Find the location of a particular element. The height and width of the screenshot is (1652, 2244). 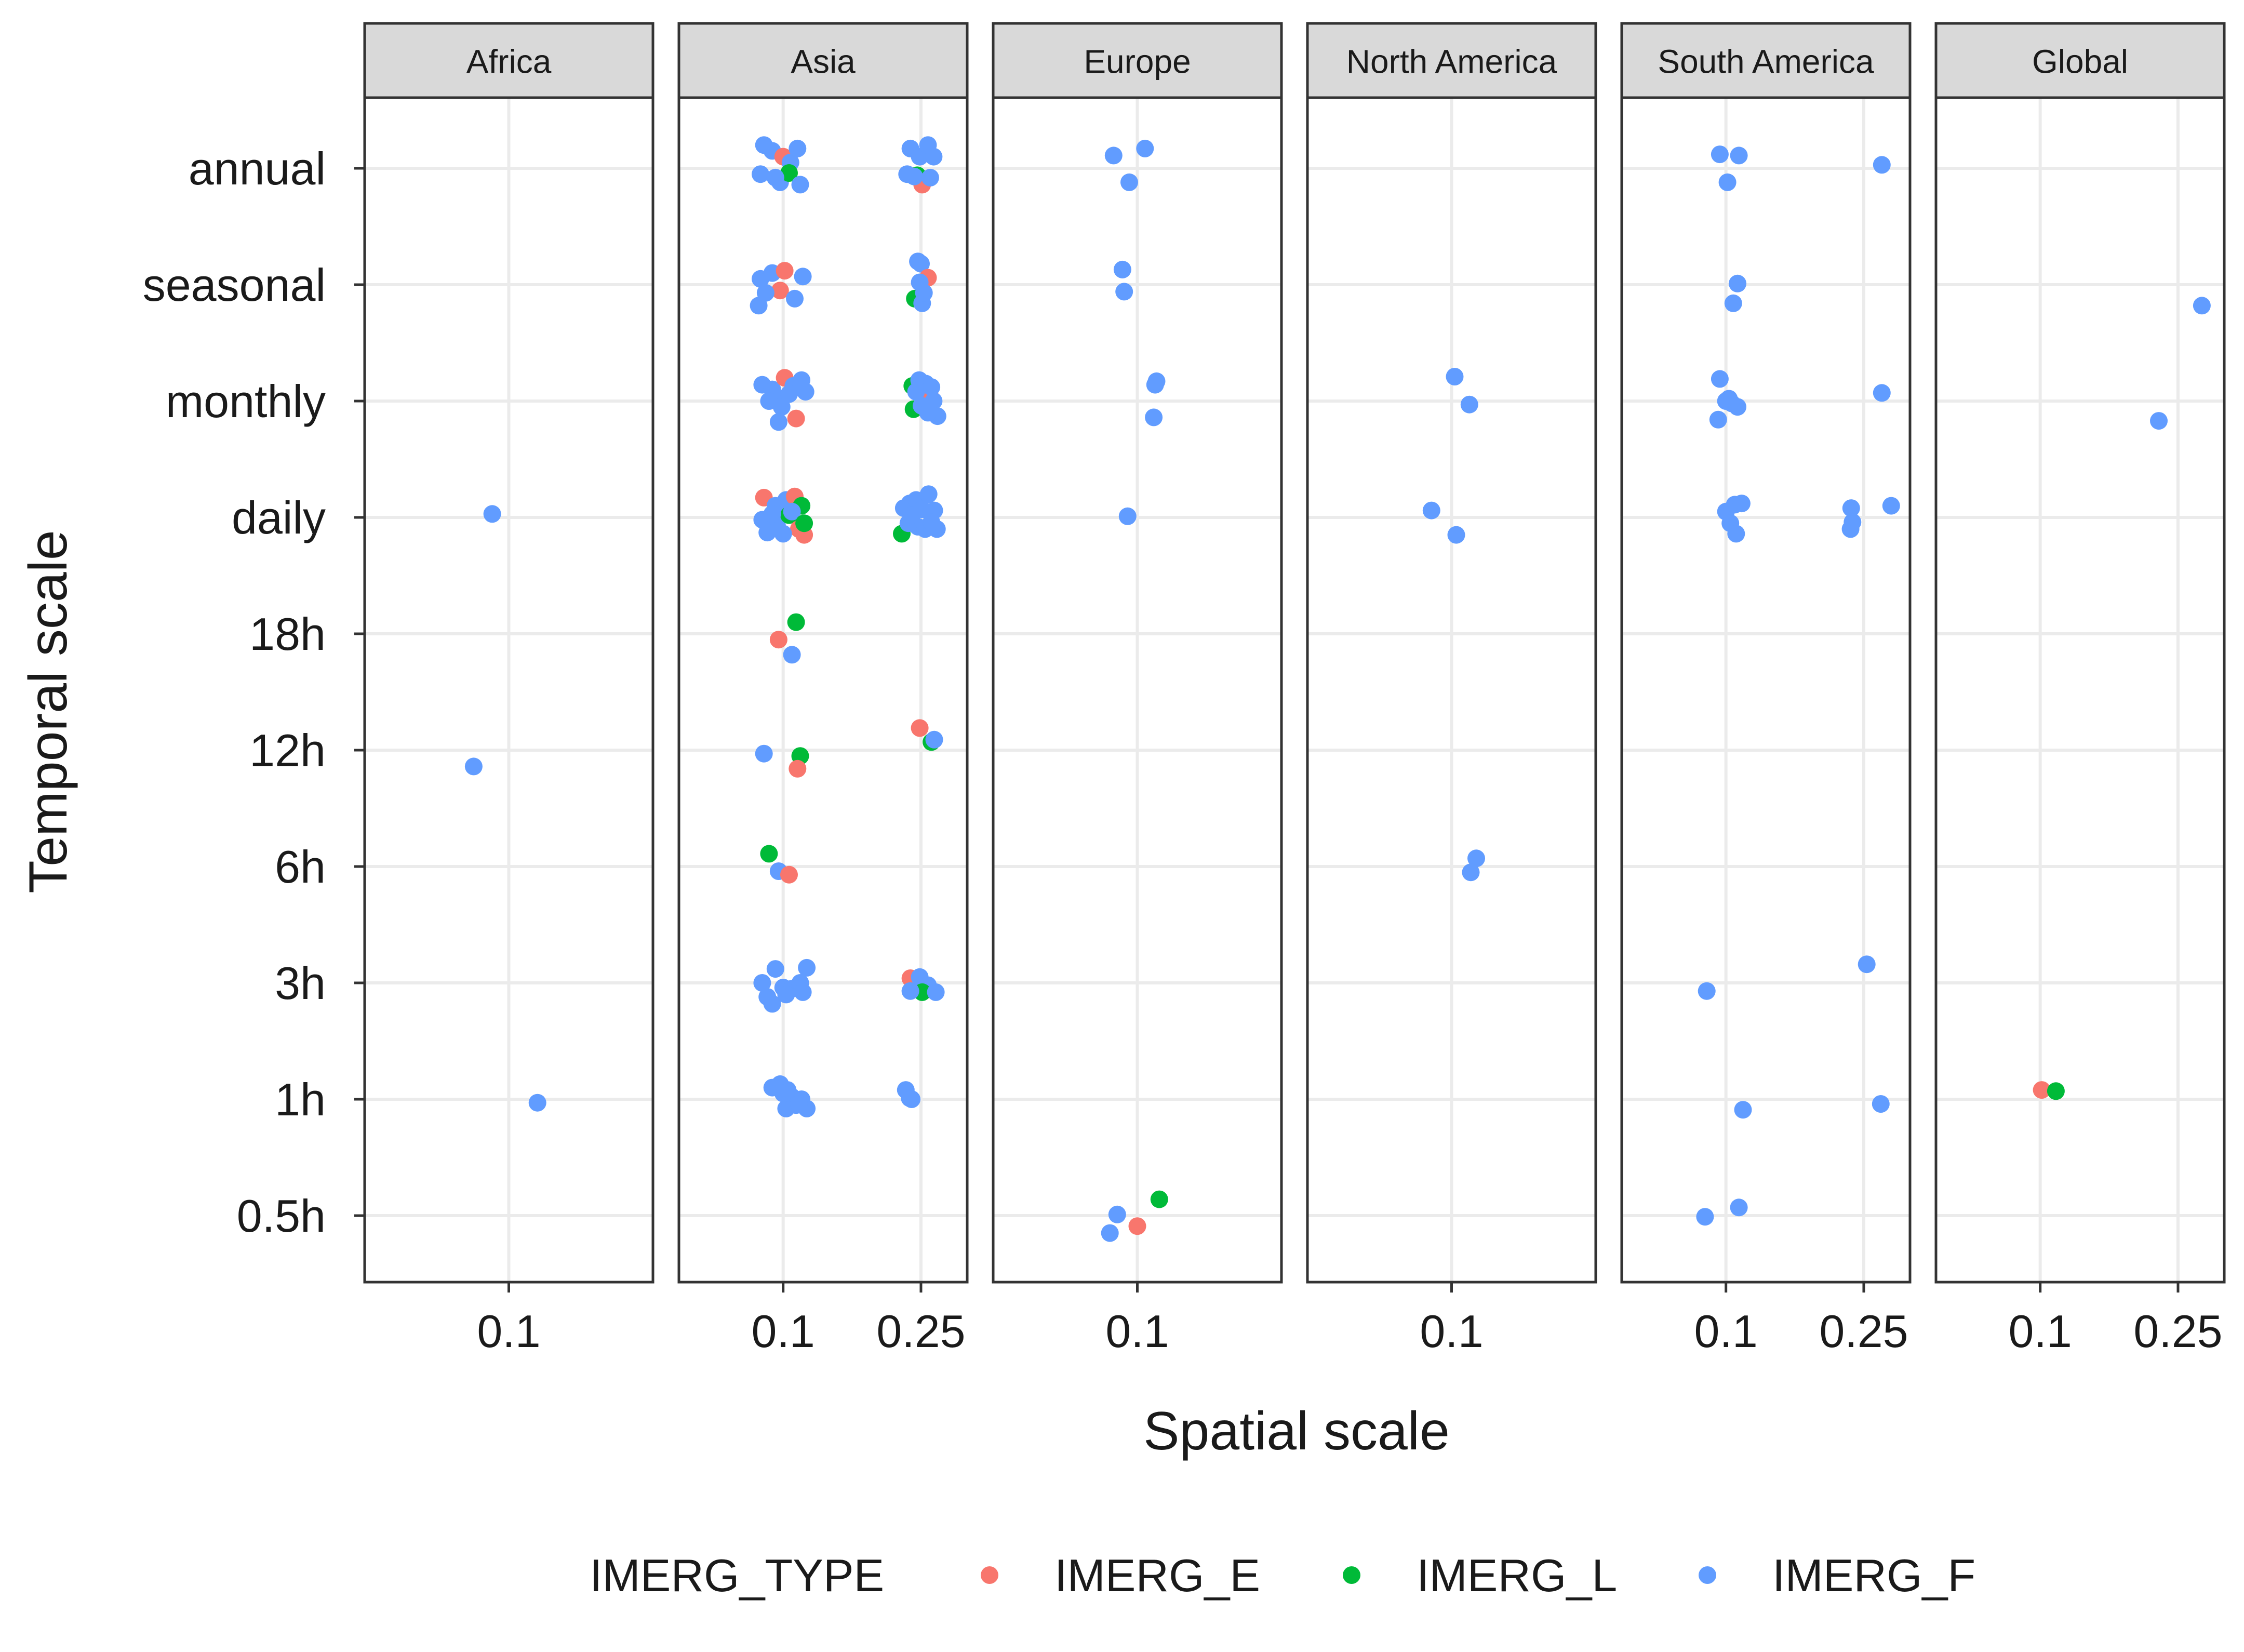

legend-entry: IMERG_E is located at coordinates (1120, 1576).